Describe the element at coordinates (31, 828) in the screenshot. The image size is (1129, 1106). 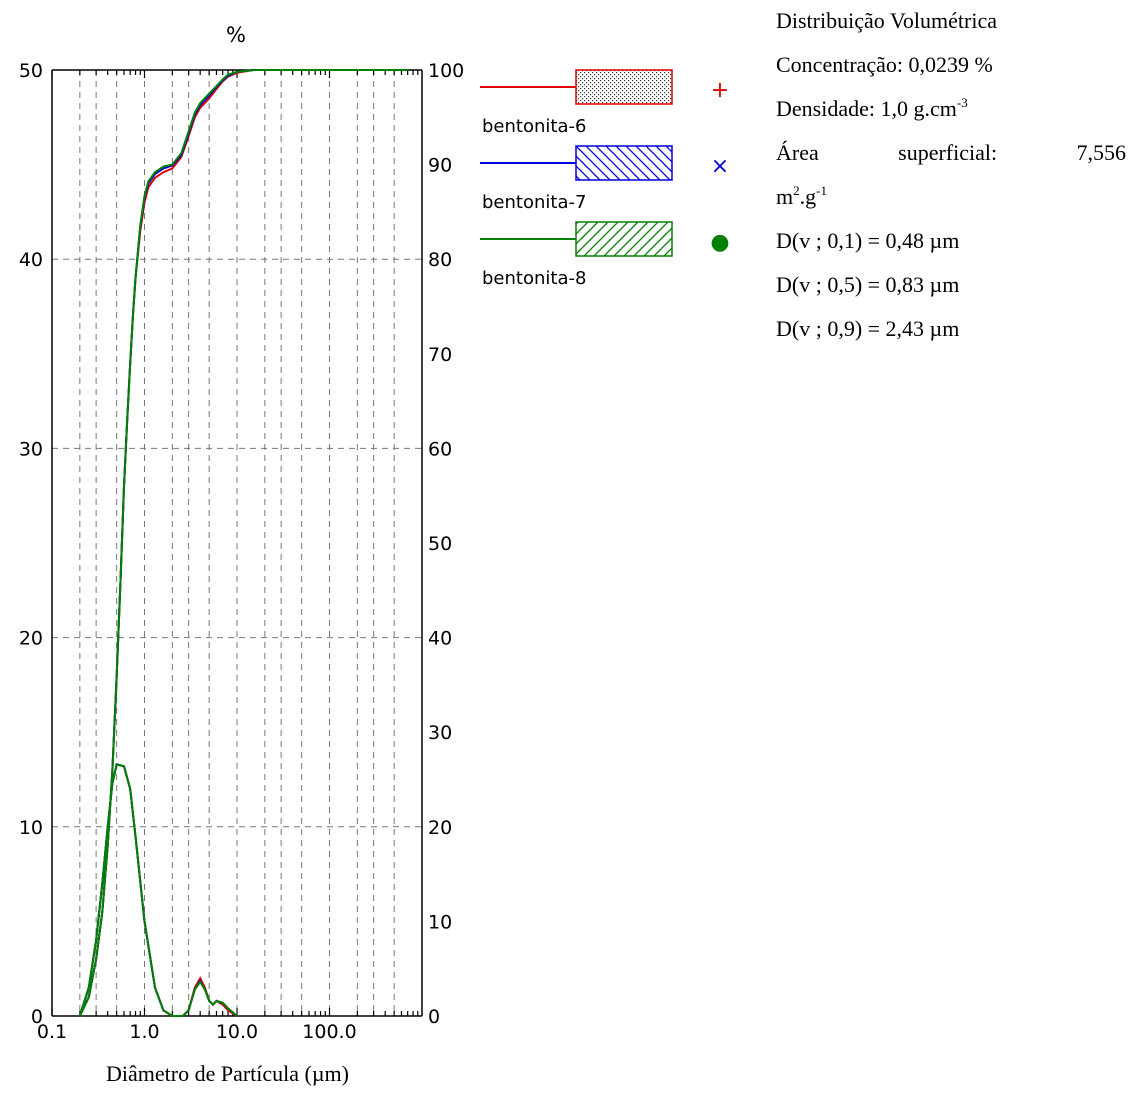
I see `y-left-tick-label: 10` at that location.